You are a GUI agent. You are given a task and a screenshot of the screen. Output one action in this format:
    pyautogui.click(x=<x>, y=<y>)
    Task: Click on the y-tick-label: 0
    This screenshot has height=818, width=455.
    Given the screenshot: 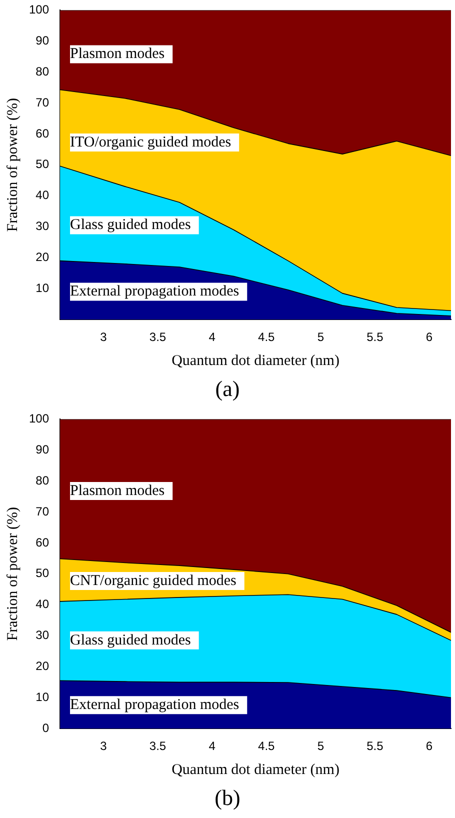 What is the action you would take?
    pyautogui.click(x=46, y=727)
    